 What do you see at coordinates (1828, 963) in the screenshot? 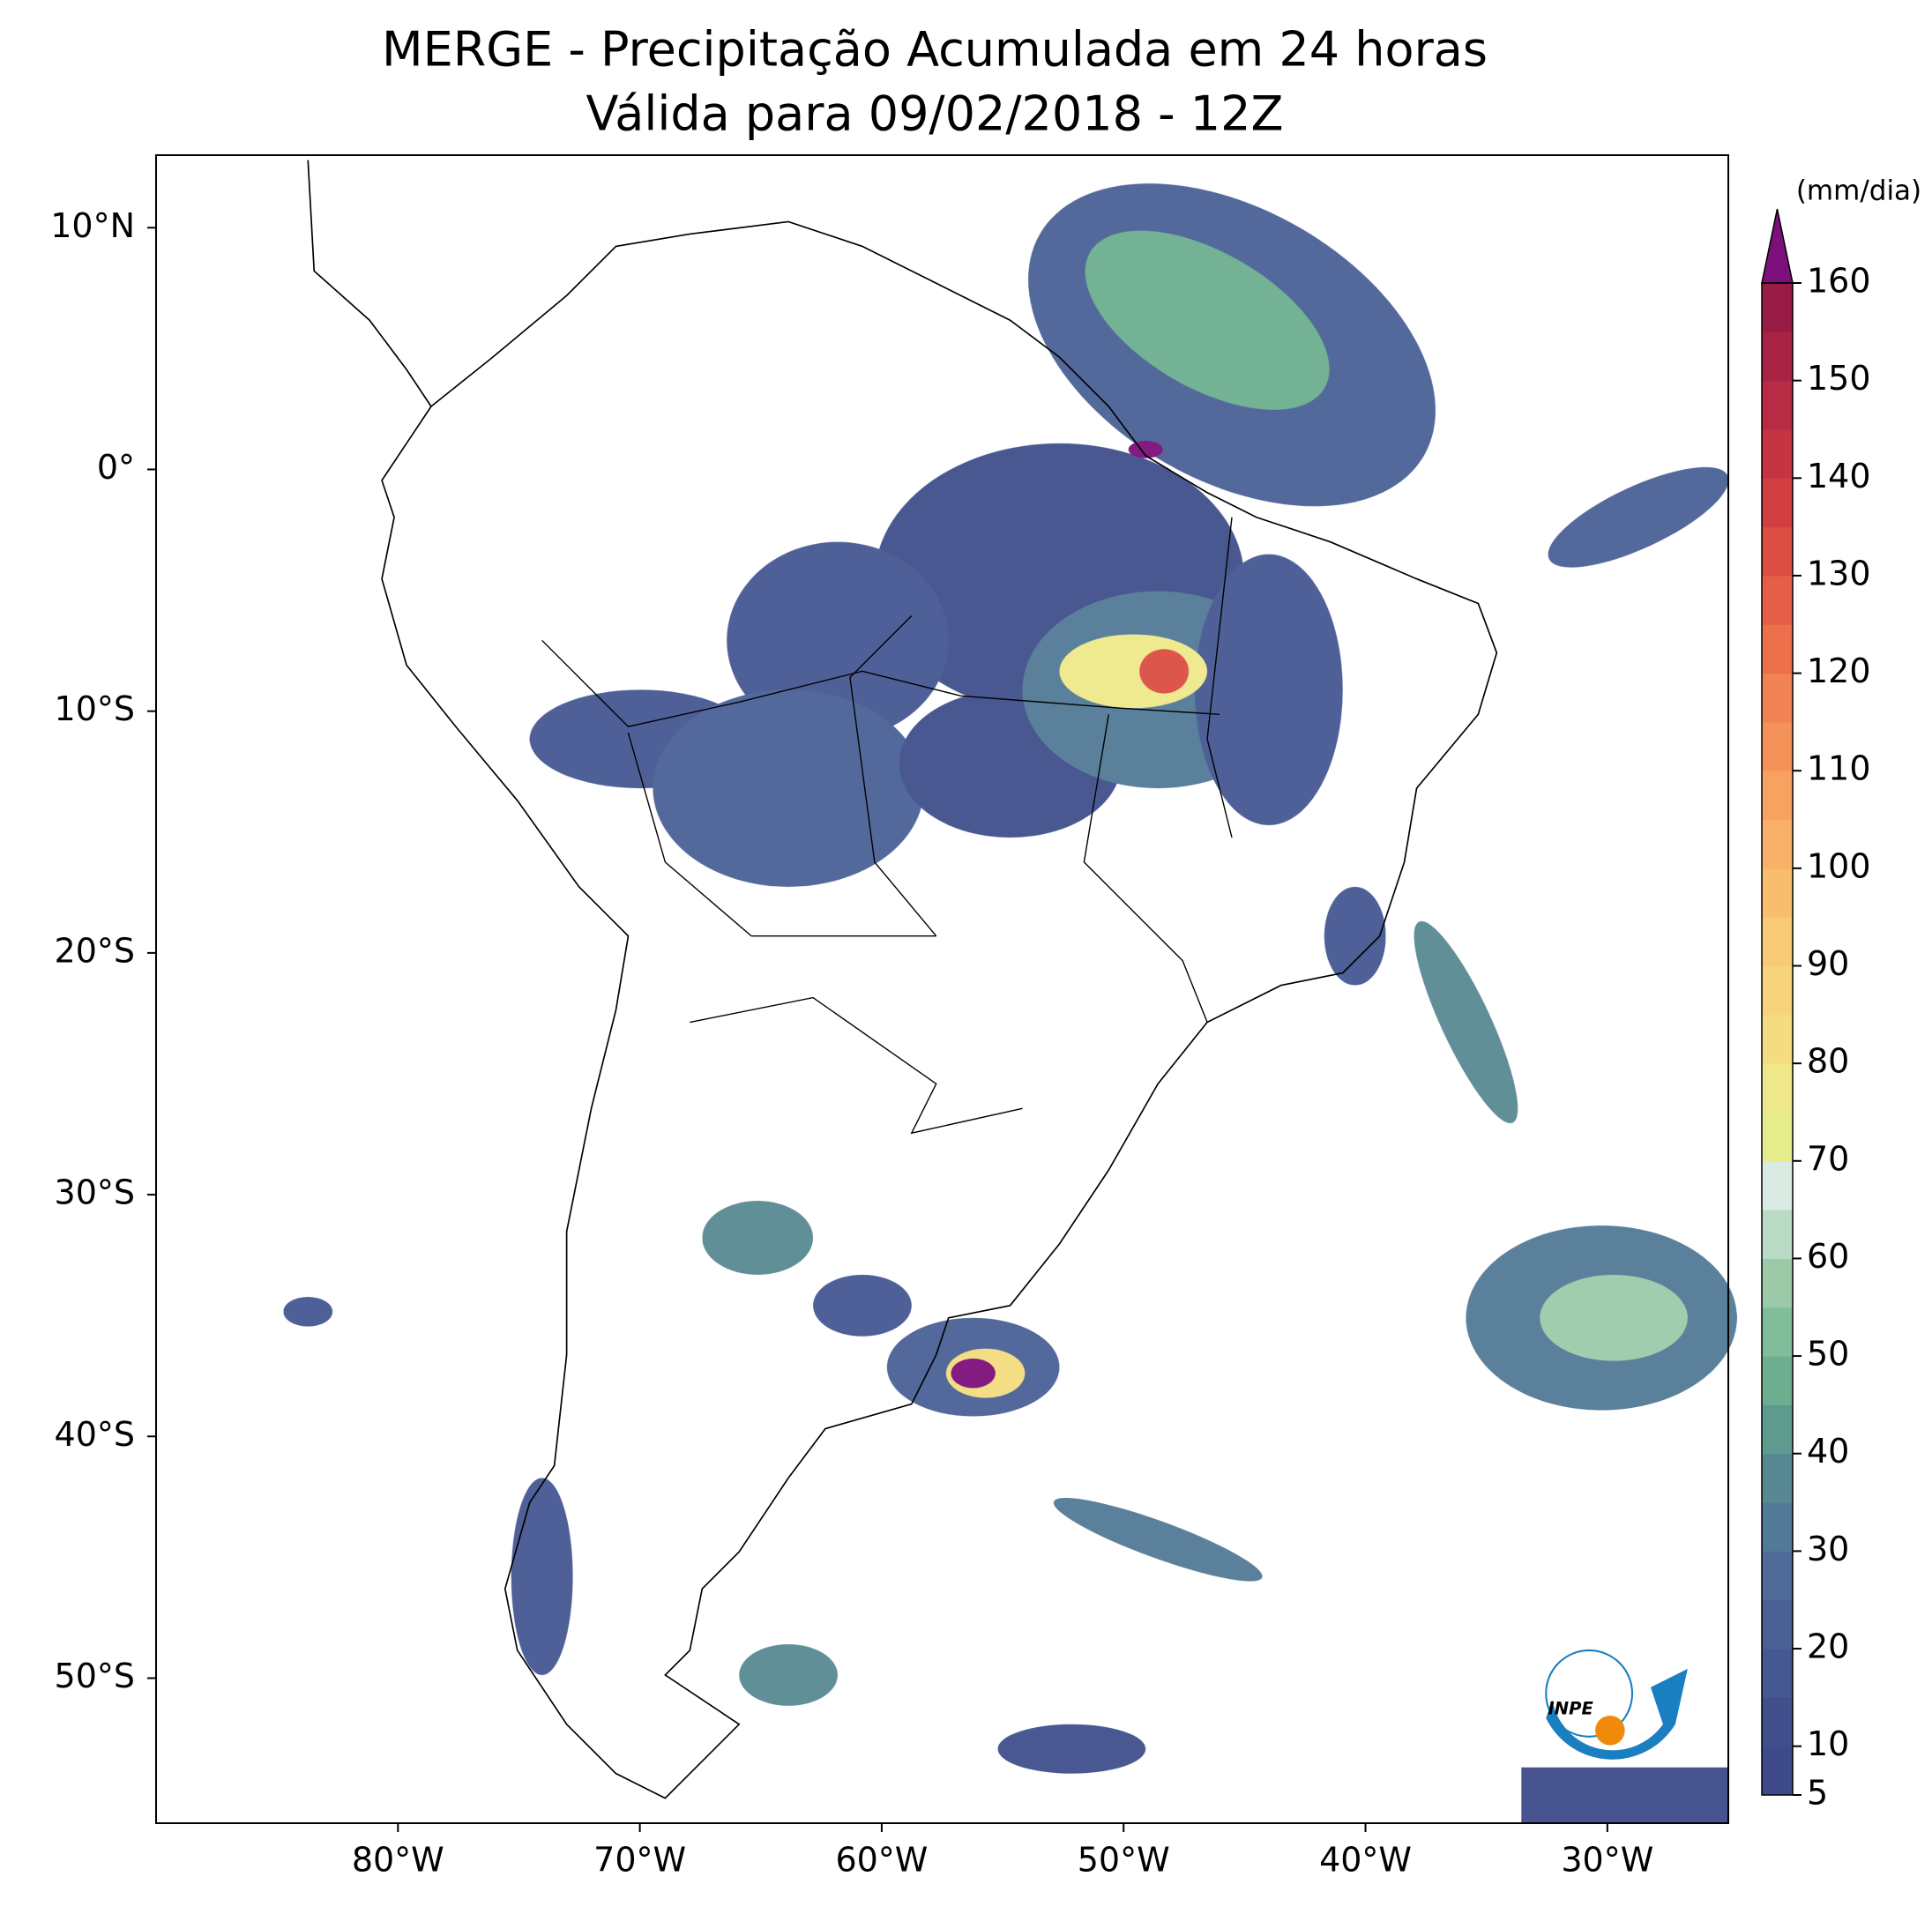
I see `colorbar-tick-label: 90` at bounding box center [1828, 963].